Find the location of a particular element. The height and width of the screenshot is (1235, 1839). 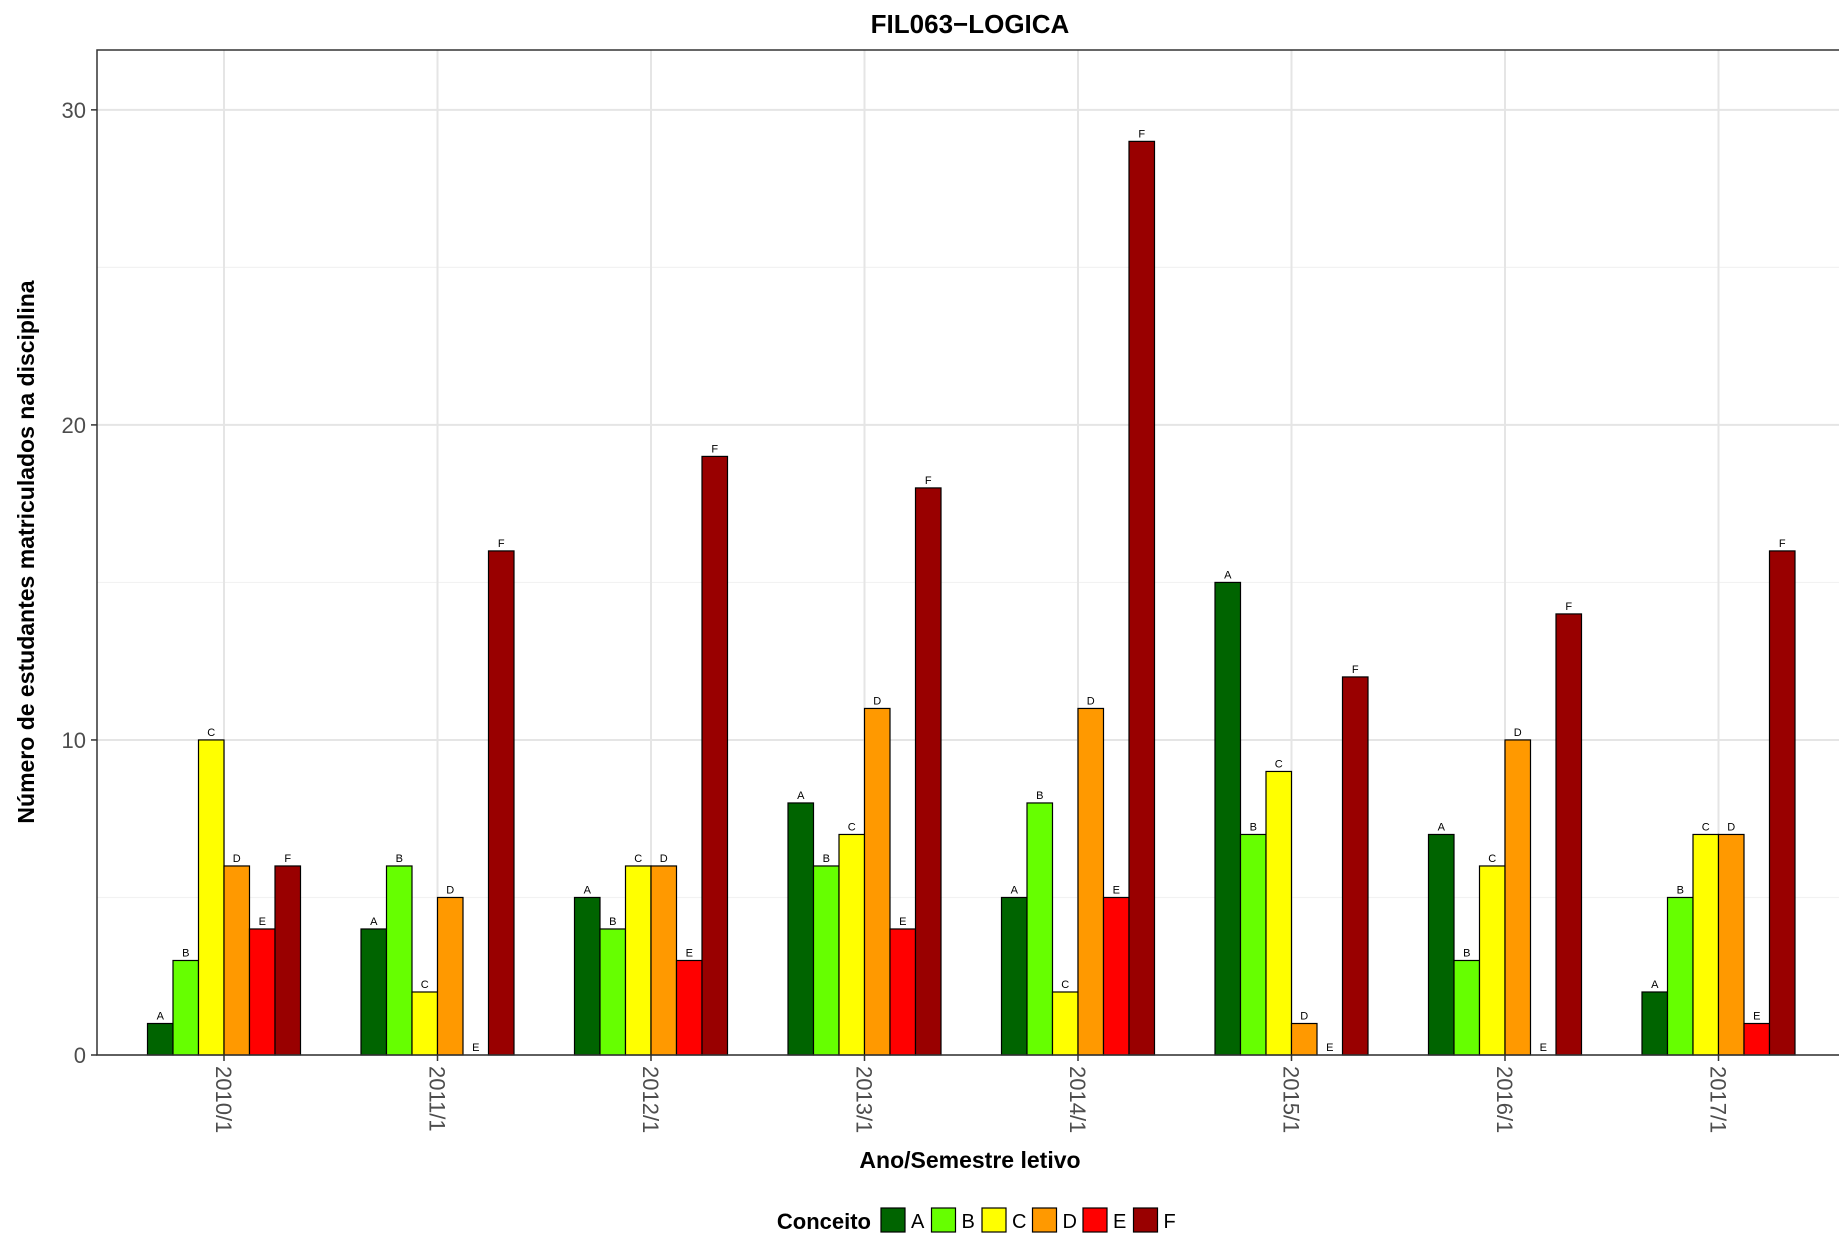

legend-label: E is located at coordinates (1119, 1222).